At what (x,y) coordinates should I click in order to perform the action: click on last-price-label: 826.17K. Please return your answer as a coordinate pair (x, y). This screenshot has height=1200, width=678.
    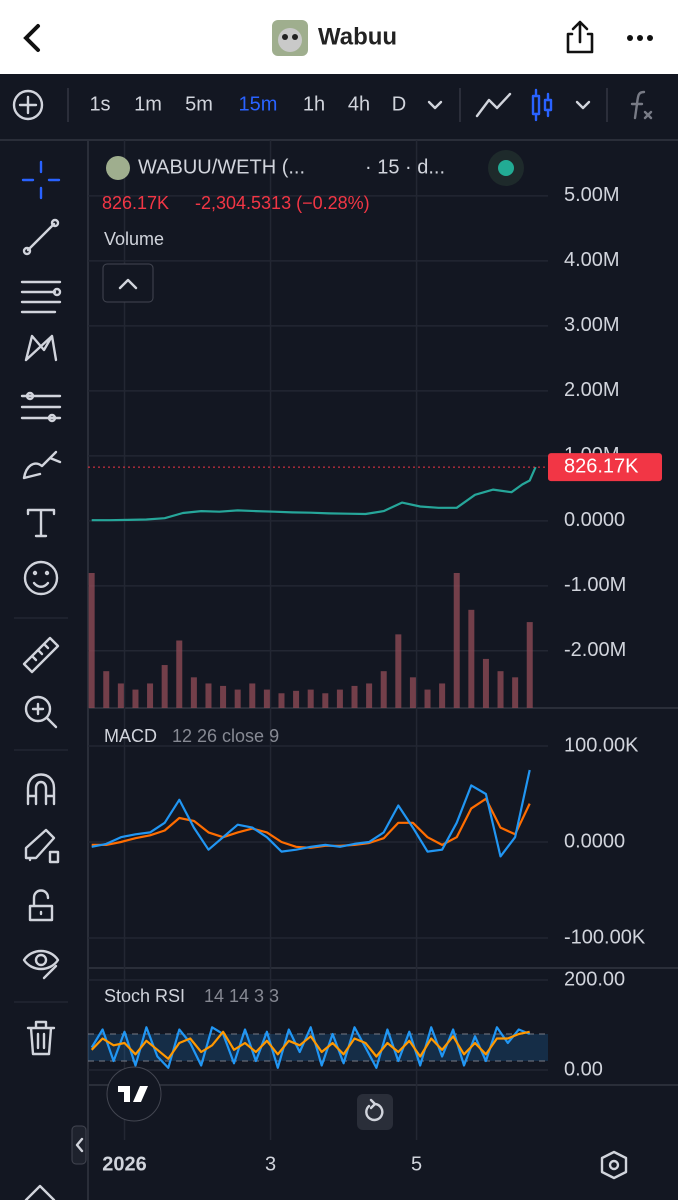
    Looking at the image, I should click on (601, 466).